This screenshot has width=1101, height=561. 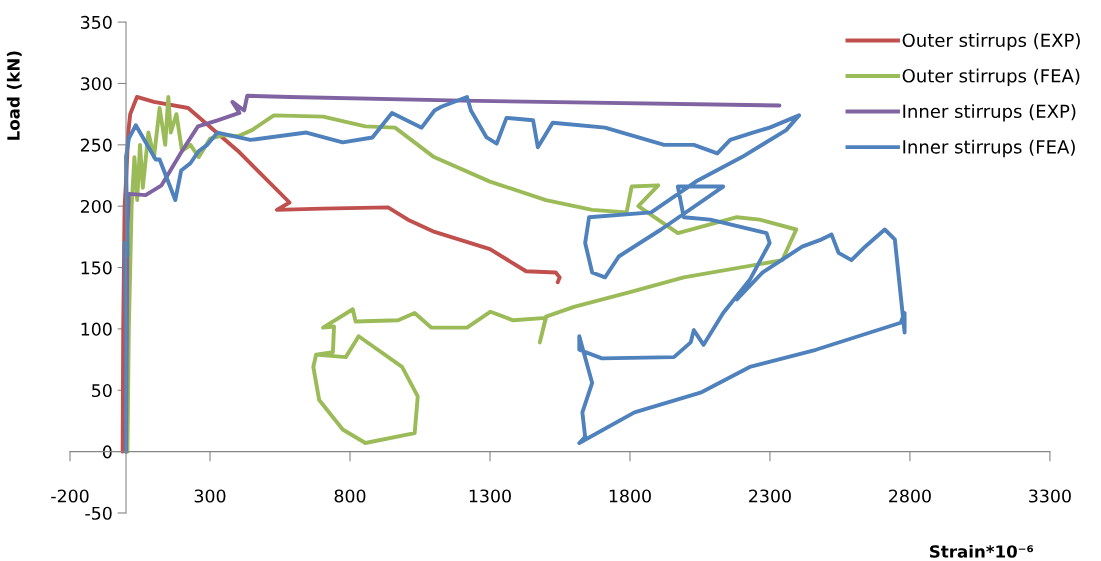 What do you see at coordinates (770, 496) in the screenshot?
I see `x-tick-label: 2300` at bounding box center [770, 496].